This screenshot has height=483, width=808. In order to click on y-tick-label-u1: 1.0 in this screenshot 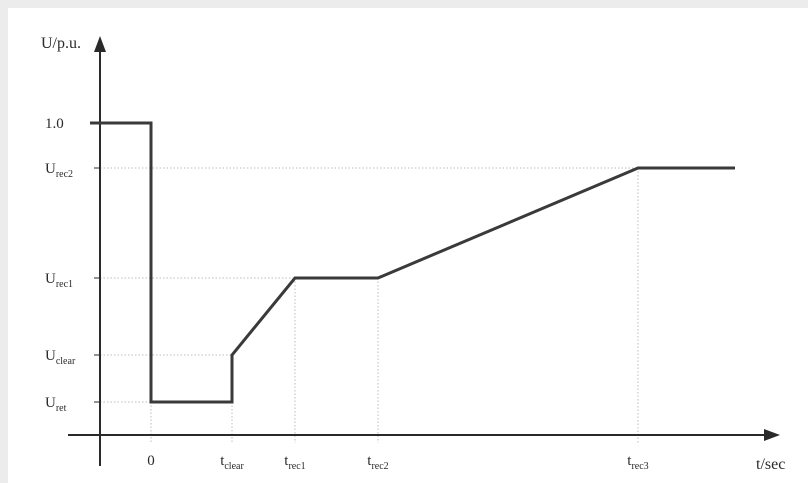, I will do `click(54, 124)`.